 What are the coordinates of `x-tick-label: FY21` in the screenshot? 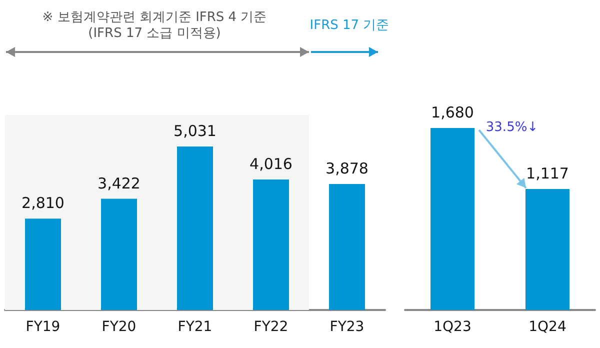 It's located at (195, 327).